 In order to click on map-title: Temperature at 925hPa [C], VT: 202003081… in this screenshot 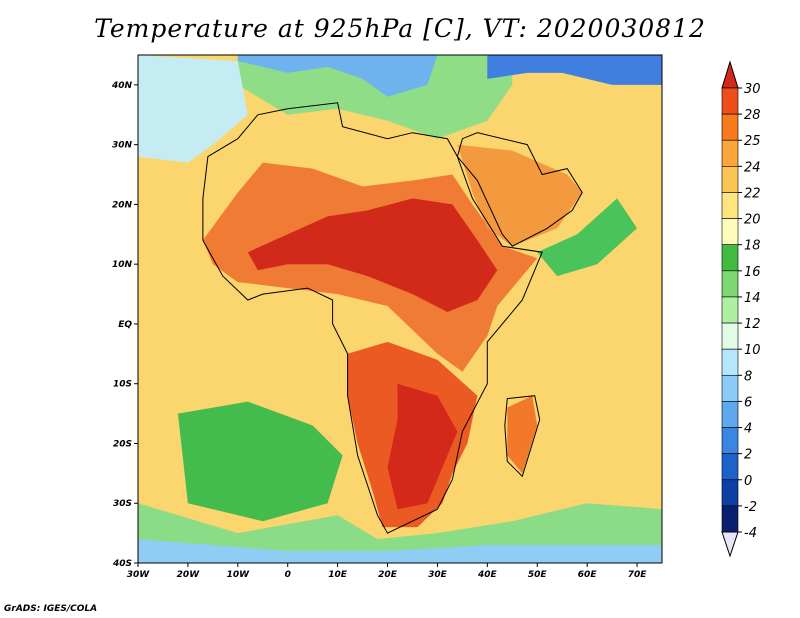, I will do `click(400, 28)`.